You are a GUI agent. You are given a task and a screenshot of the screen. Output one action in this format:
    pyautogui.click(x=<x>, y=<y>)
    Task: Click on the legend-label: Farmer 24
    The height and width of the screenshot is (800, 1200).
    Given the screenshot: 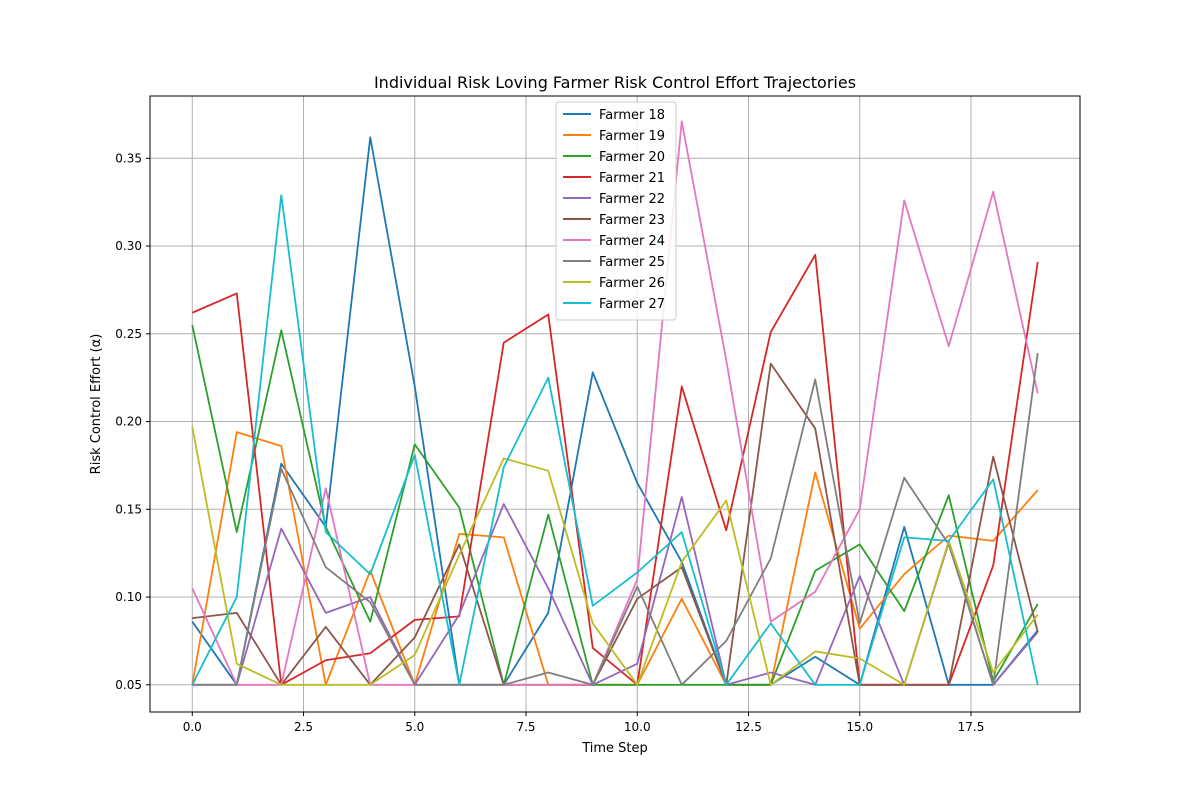 What is the action you would take?
    pyautogui.click(x=632, y=241)
    